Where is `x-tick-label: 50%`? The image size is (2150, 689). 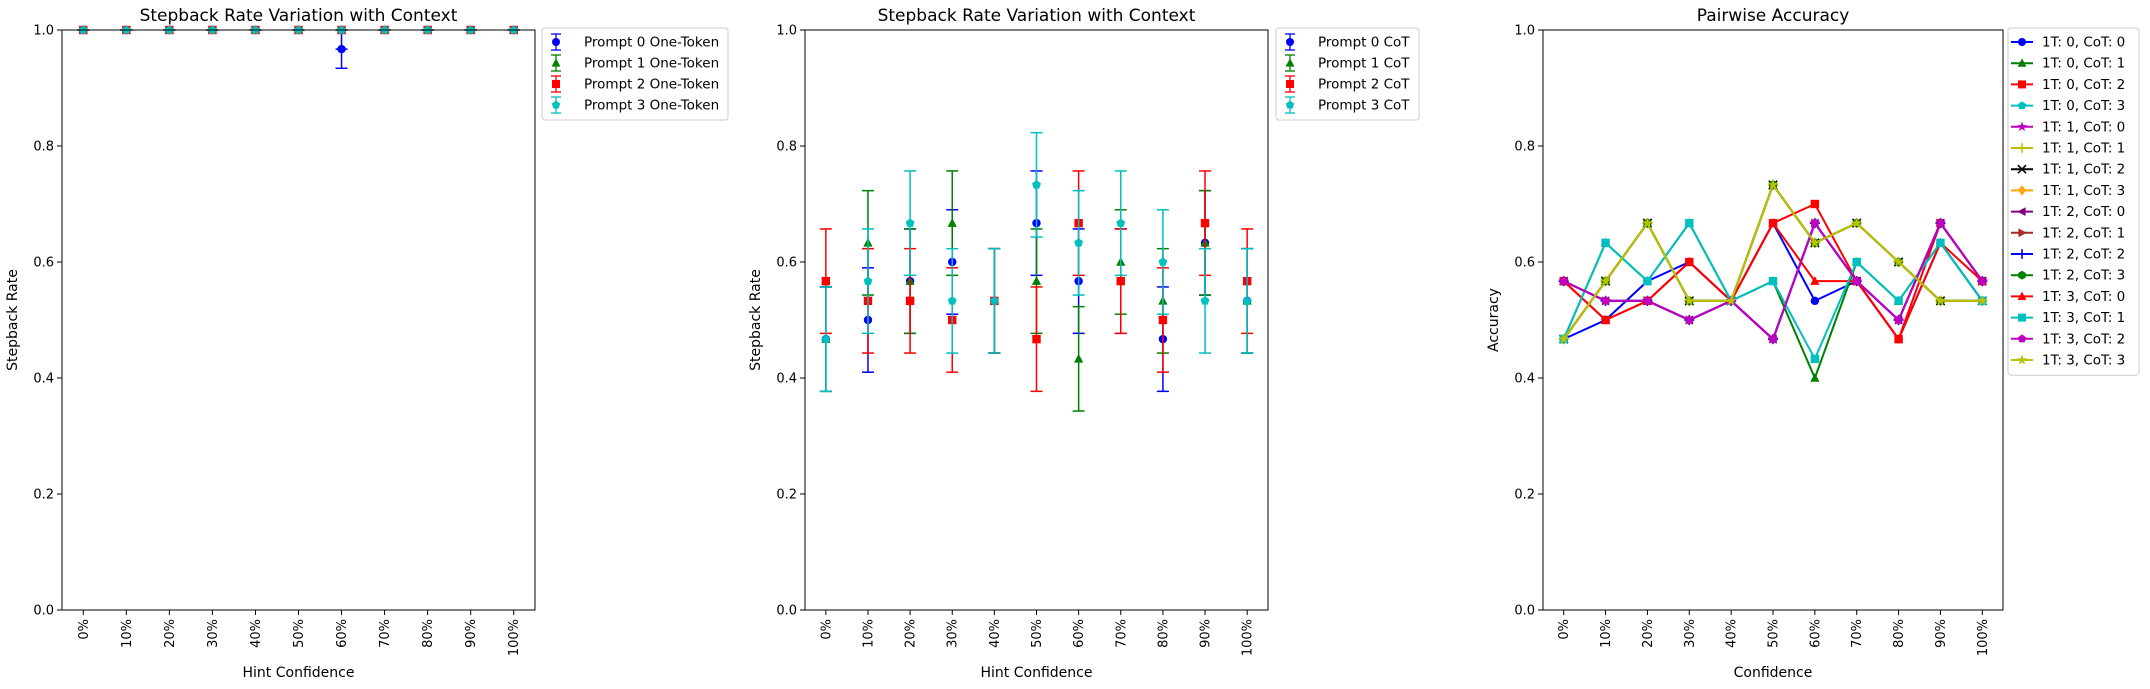 x-tick-label: 50% is located at coordinates (1037, 633).